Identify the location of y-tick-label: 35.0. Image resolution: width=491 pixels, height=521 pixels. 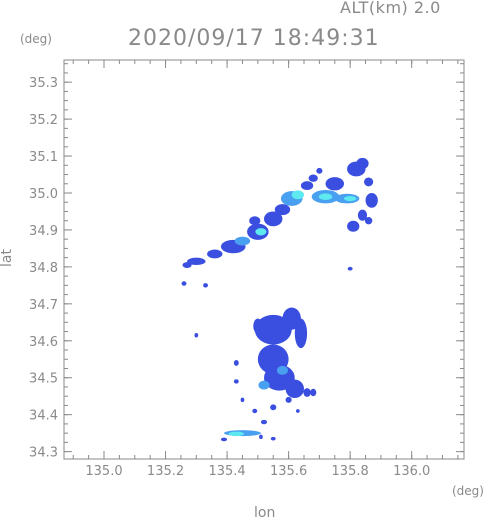
(43, 194).